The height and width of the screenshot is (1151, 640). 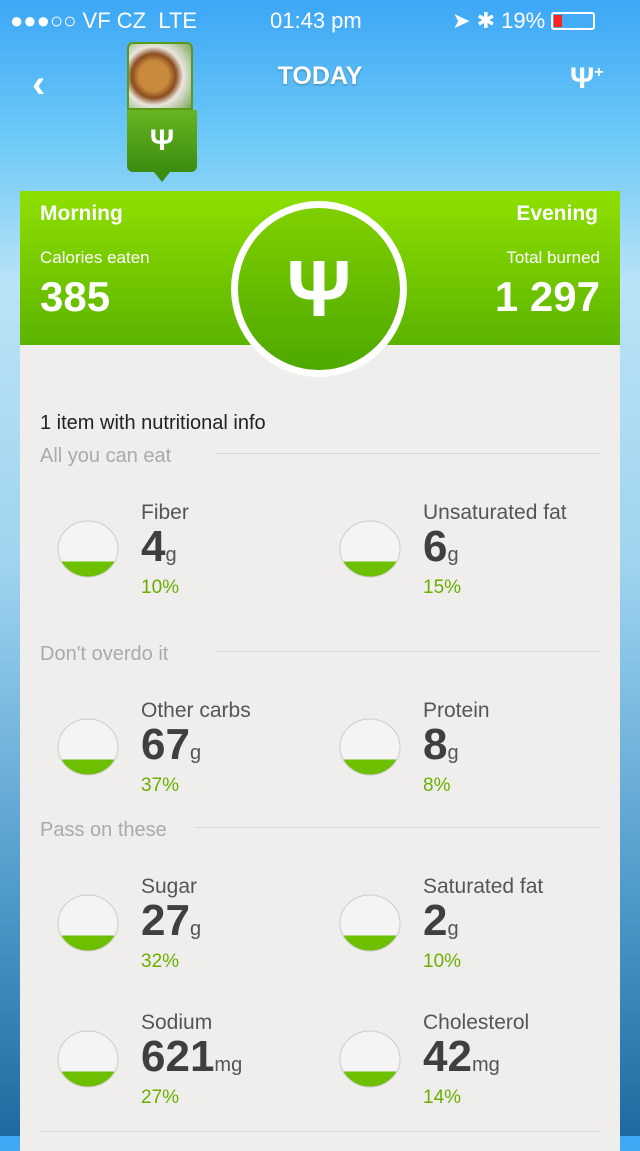 What do you see at coordinates (169, 886) in the screenshot?
I see `nutrient-name: Sugar` at bounding box center [169, 886].